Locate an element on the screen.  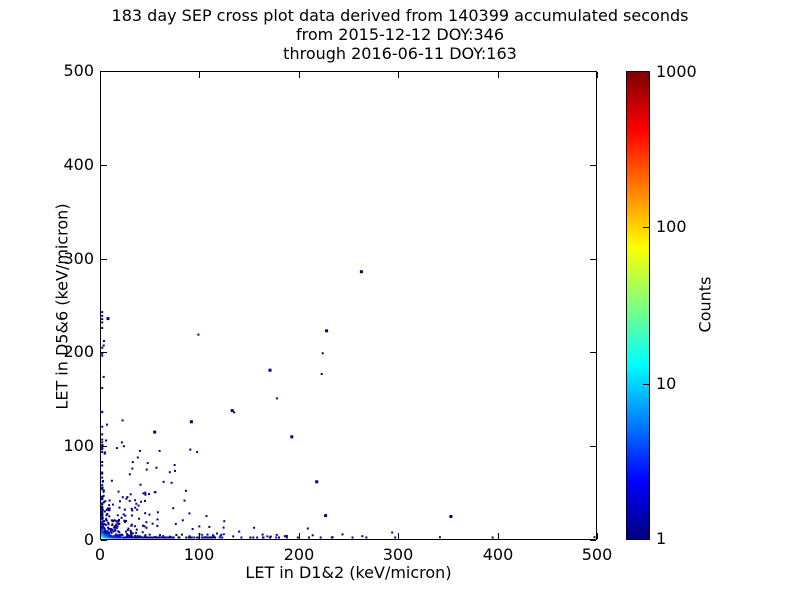
y-tick-label: 400 is located at coordinates (78, 164).